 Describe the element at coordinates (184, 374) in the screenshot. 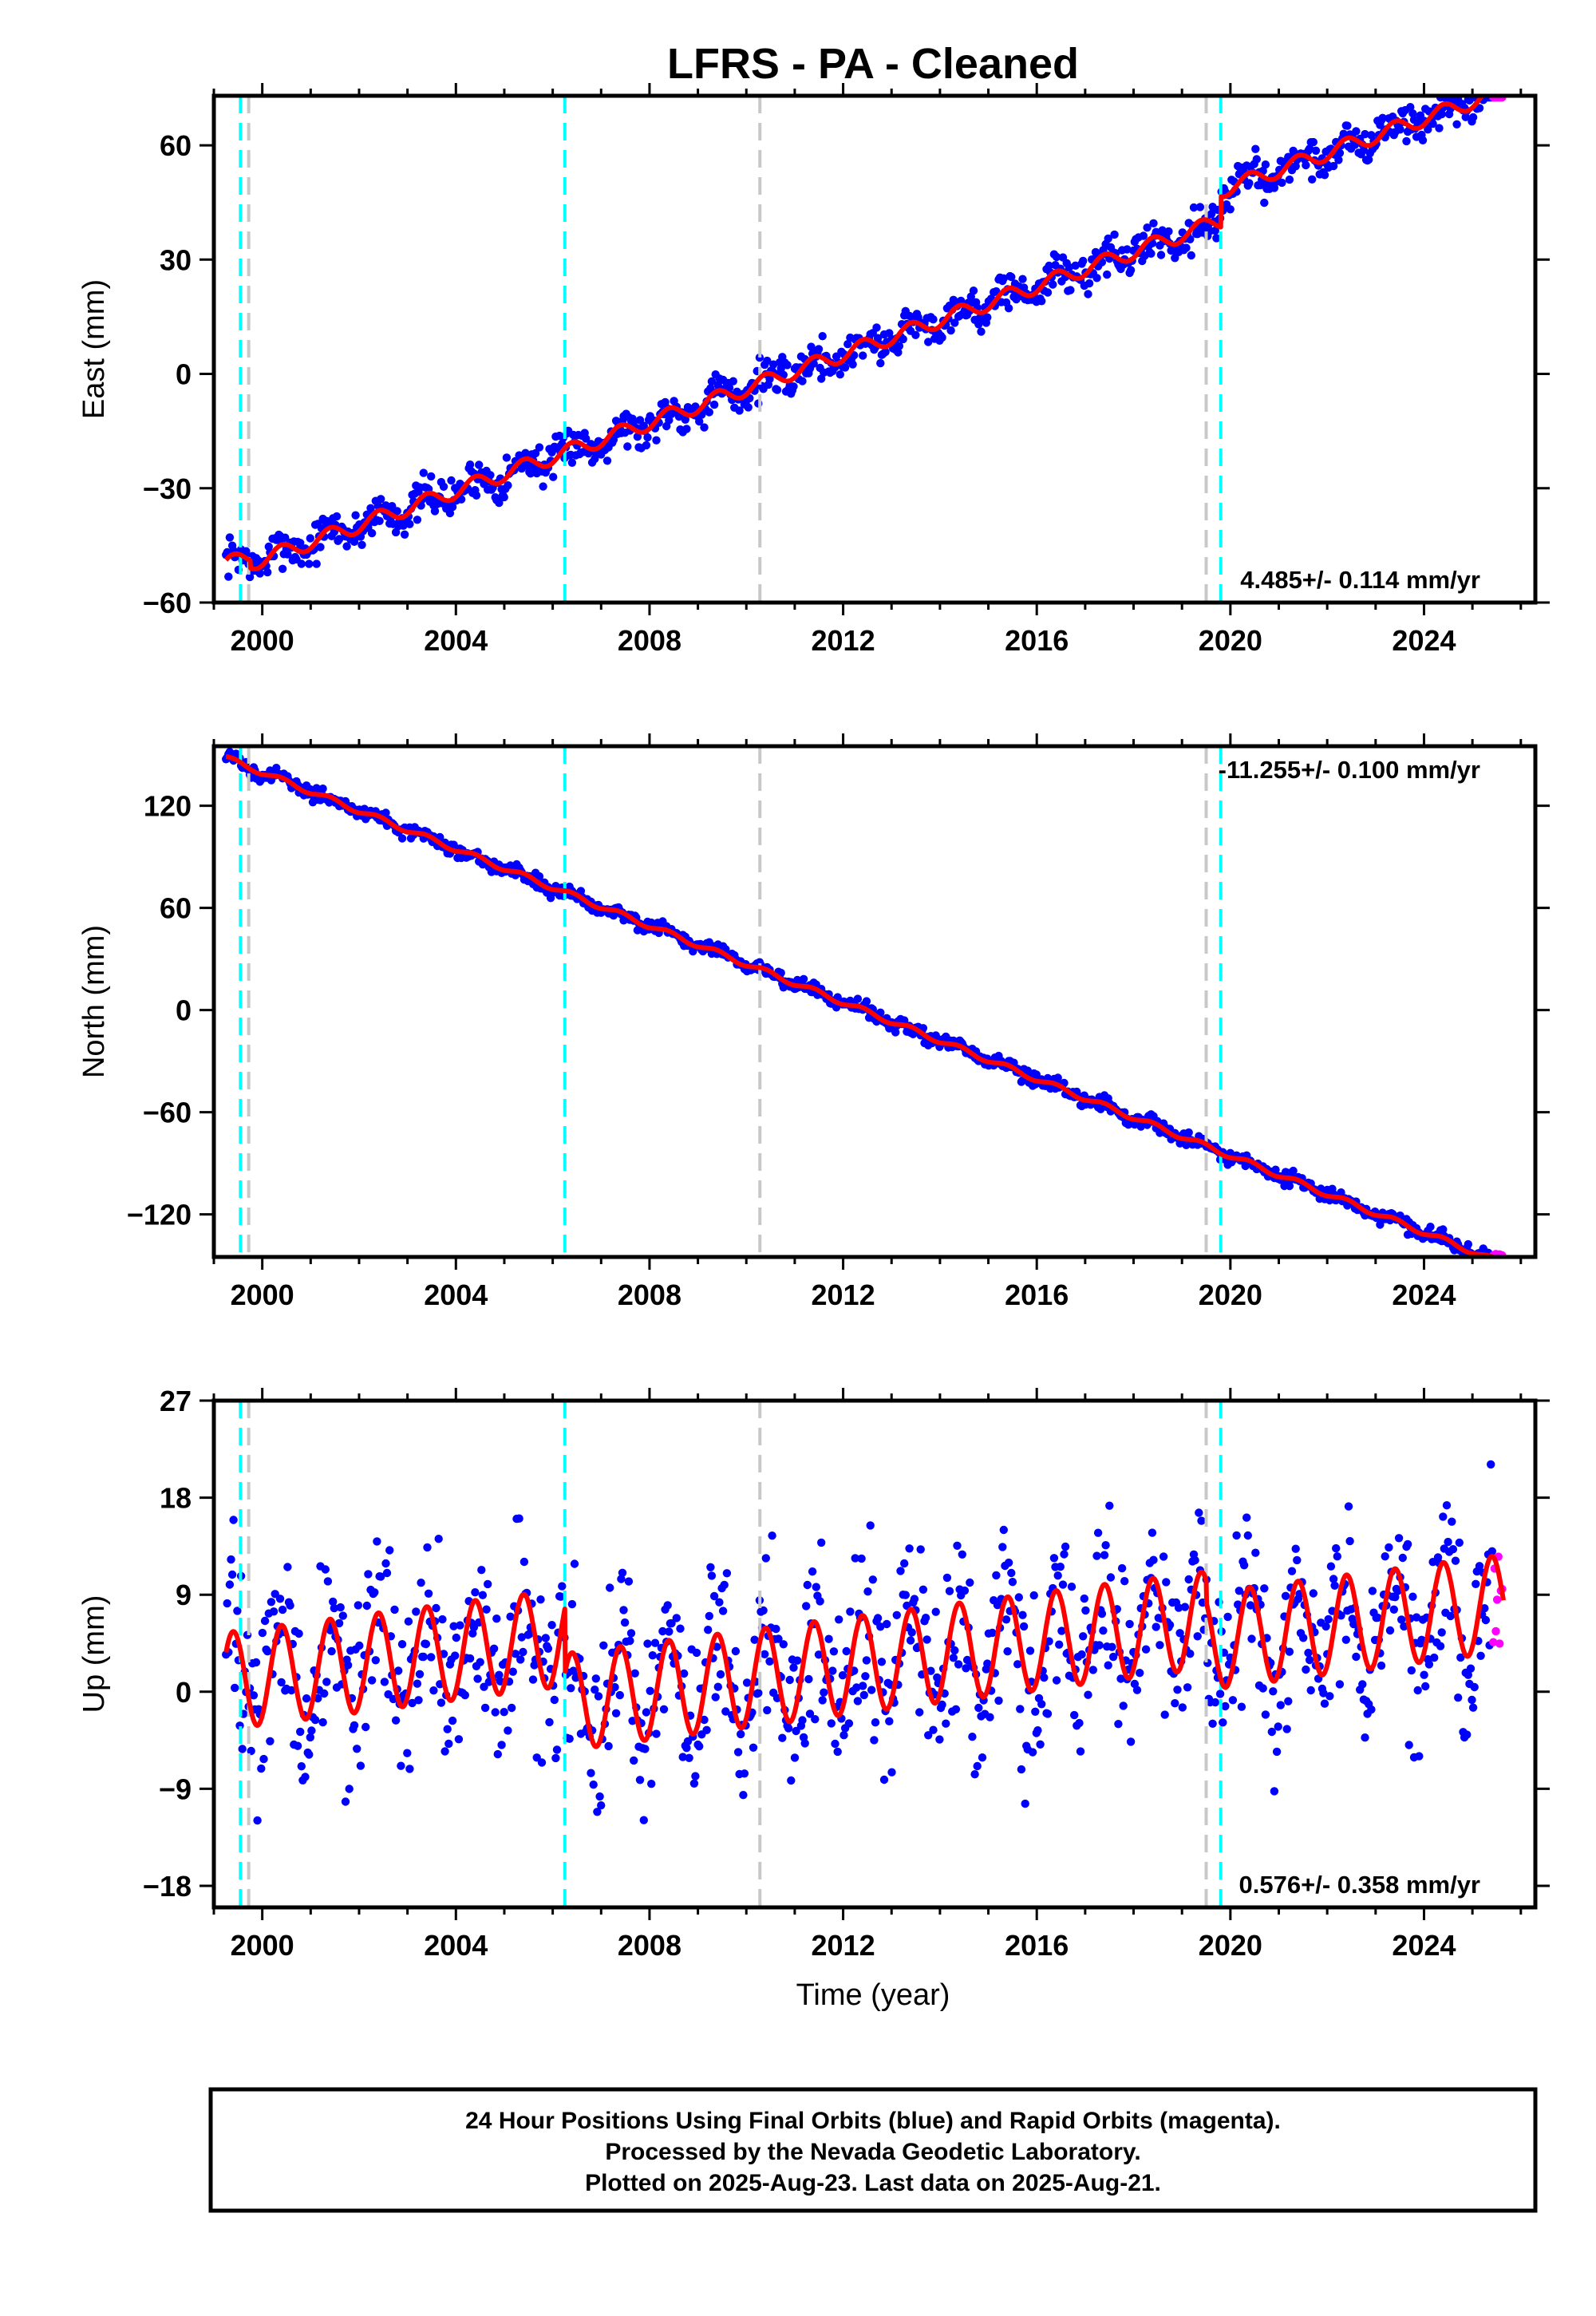

I see `y-tick-label: 0` at that location.